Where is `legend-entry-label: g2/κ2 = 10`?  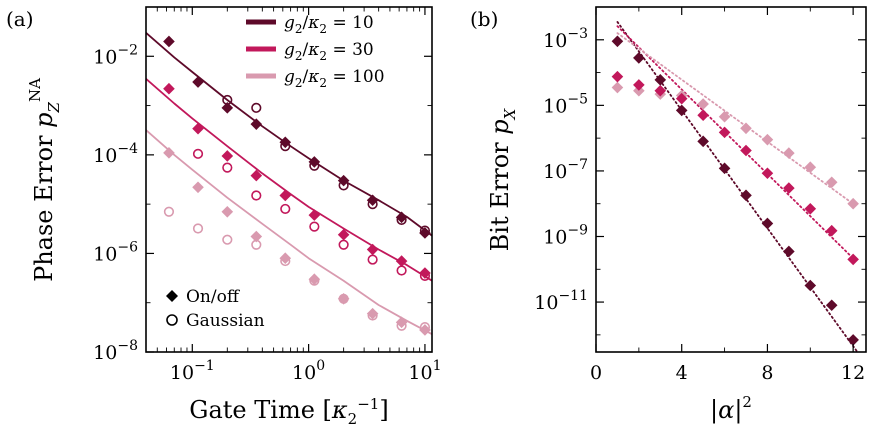
legend-entry-label: g2/κ2 = 10 is located at coordinates (329, 24).